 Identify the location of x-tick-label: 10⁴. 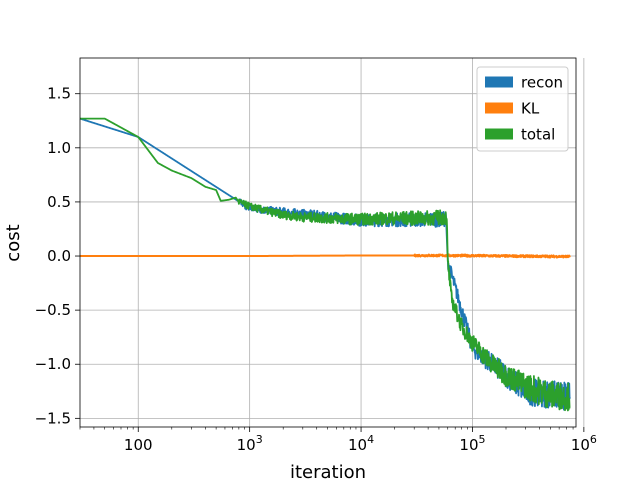
(361, 443).